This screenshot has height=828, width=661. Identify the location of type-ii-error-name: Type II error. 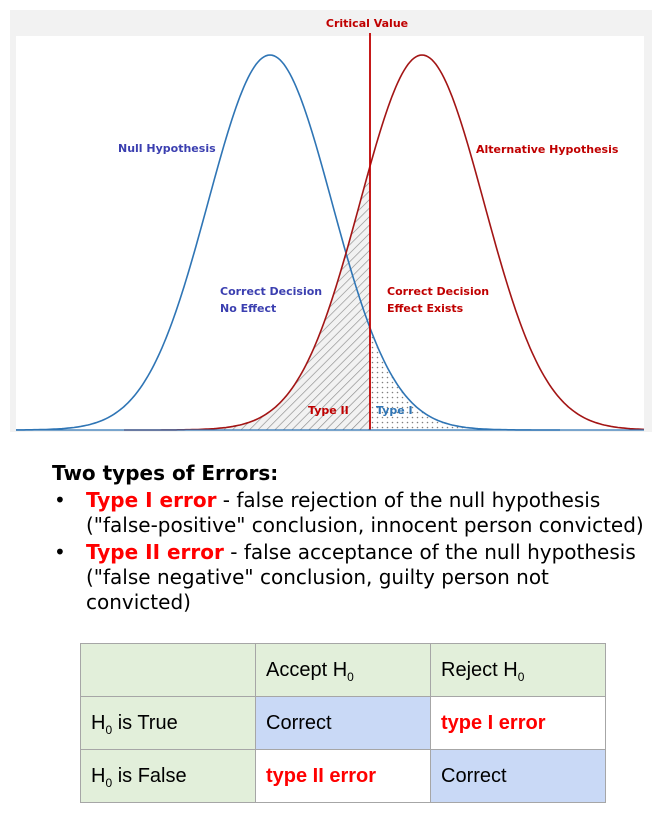
(155, 552).